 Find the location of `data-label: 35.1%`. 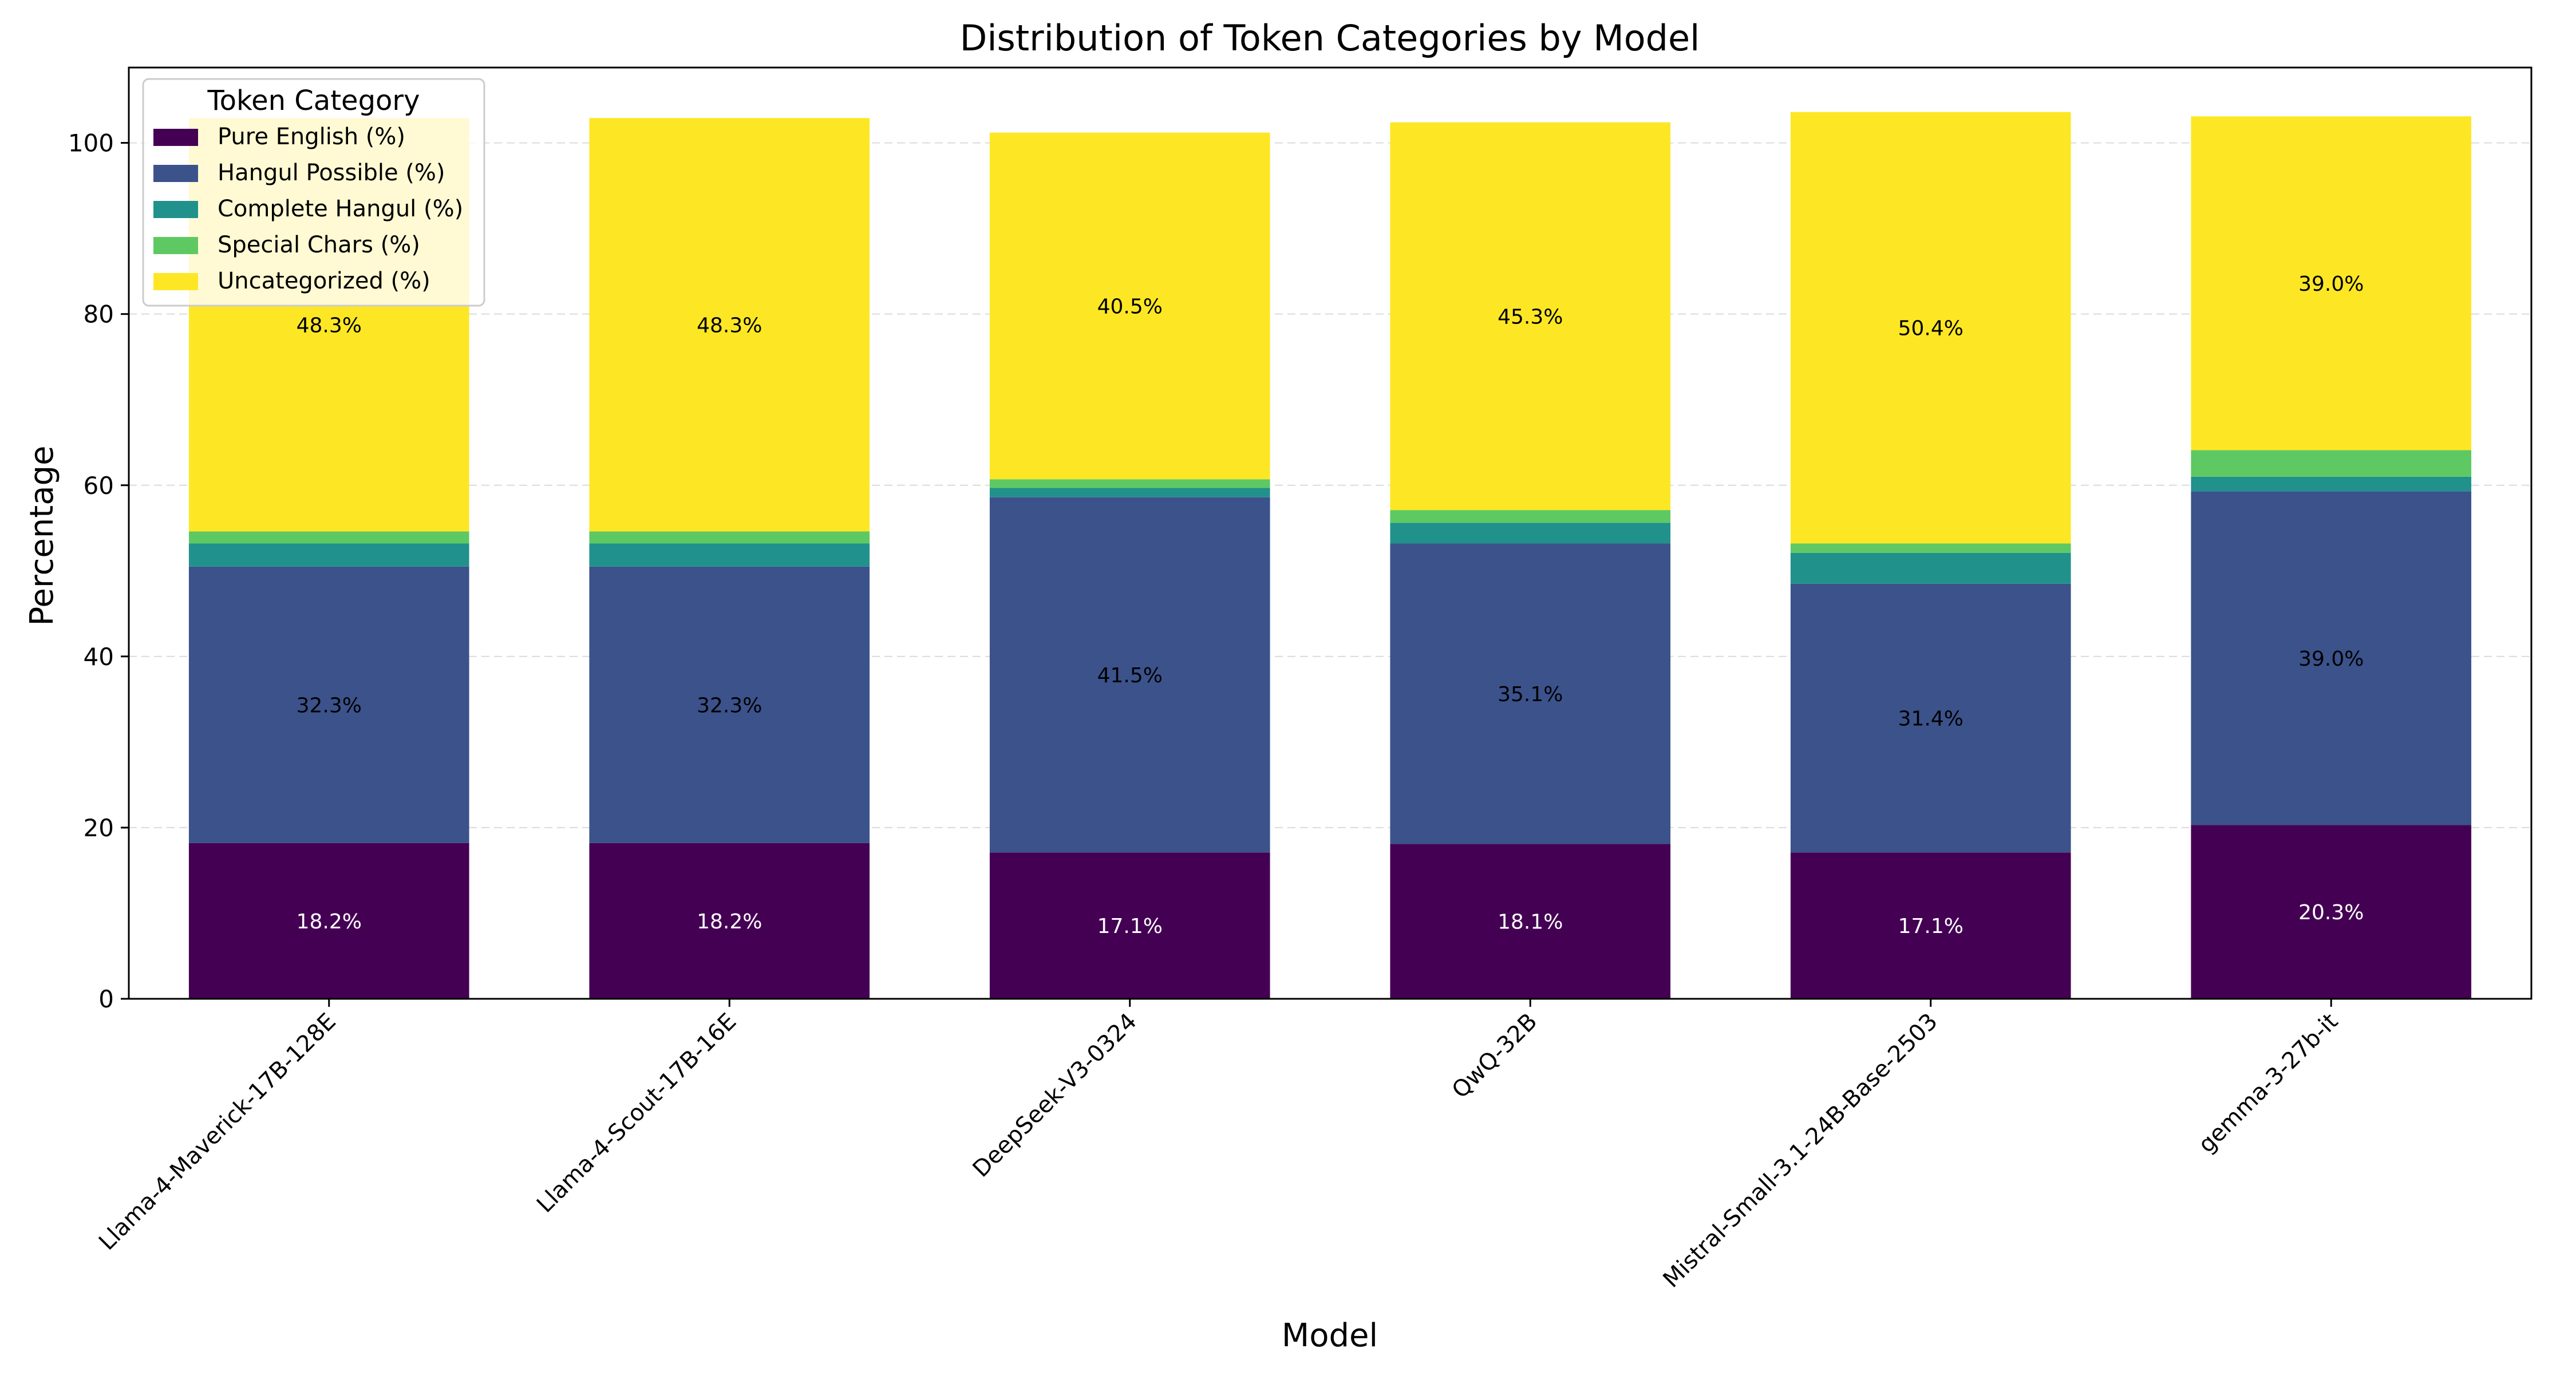

data-label: 35.1% is located at coordinates (1530, 694).